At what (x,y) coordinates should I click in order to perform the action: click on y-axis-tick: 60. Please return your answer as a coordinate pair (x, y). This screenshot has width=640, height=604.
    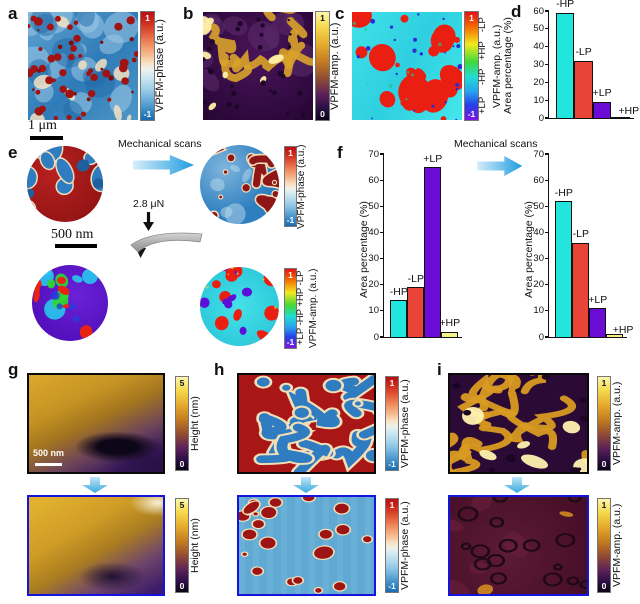
    Looking at the image, I should click on (538, 11).